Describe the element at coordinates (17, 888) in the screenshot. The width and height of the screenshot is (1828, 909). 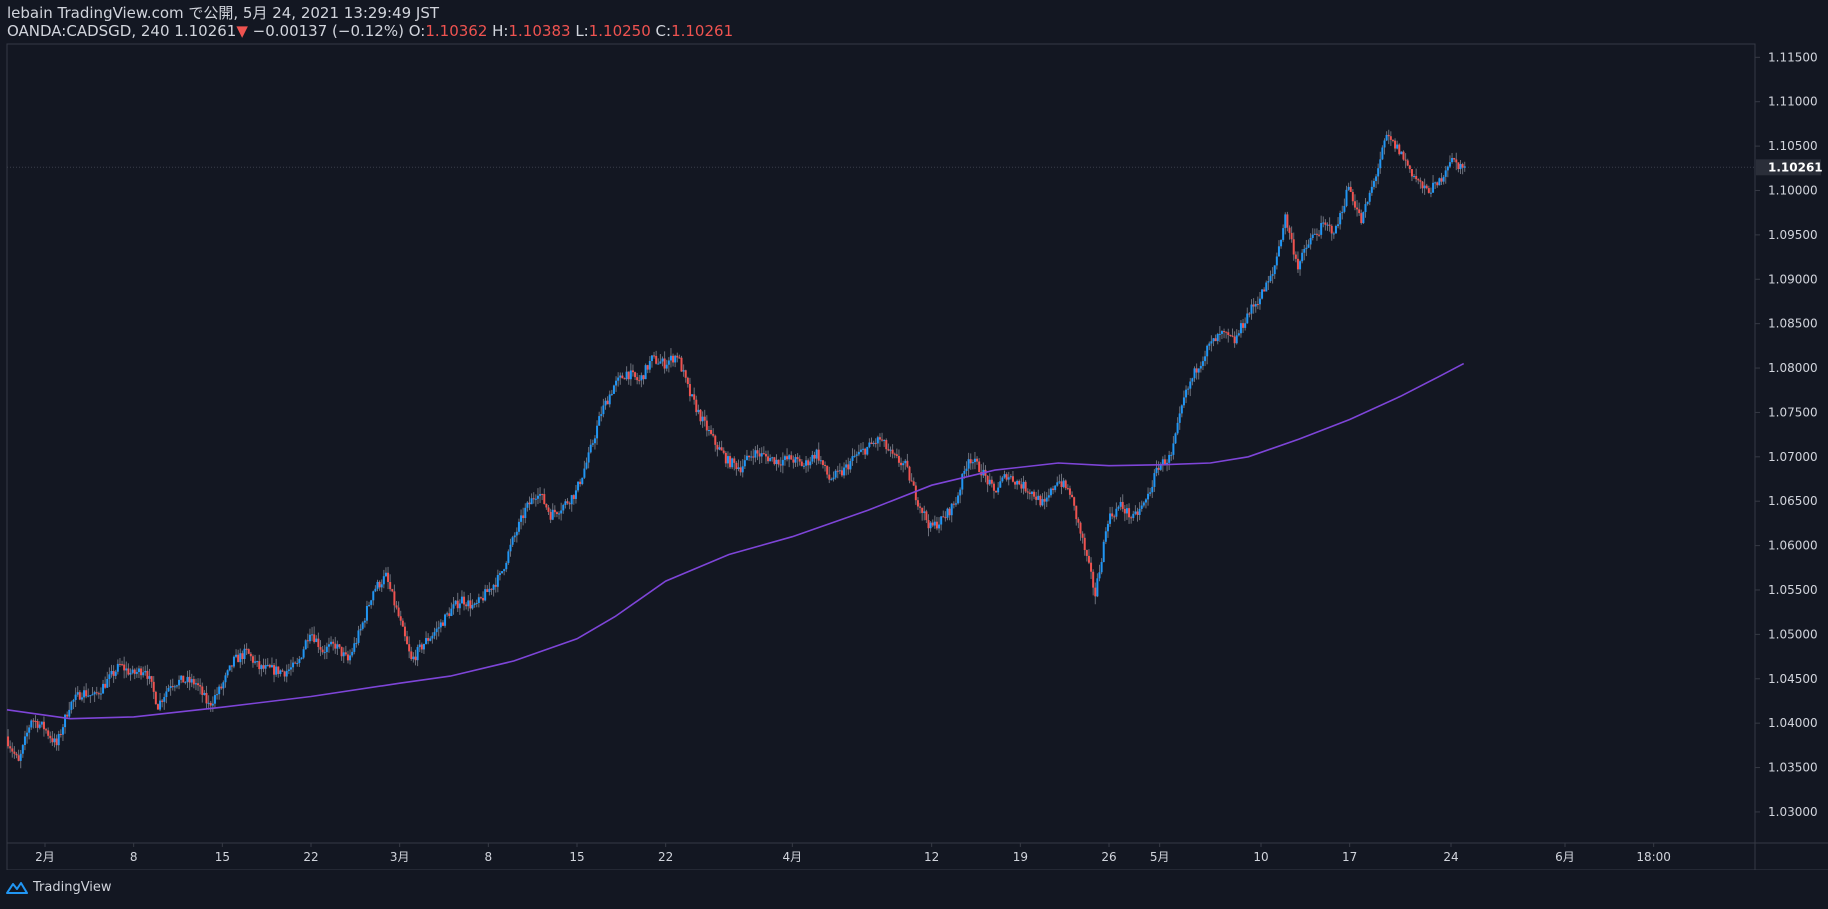
I see `tradingview-logo-icon` at that location.